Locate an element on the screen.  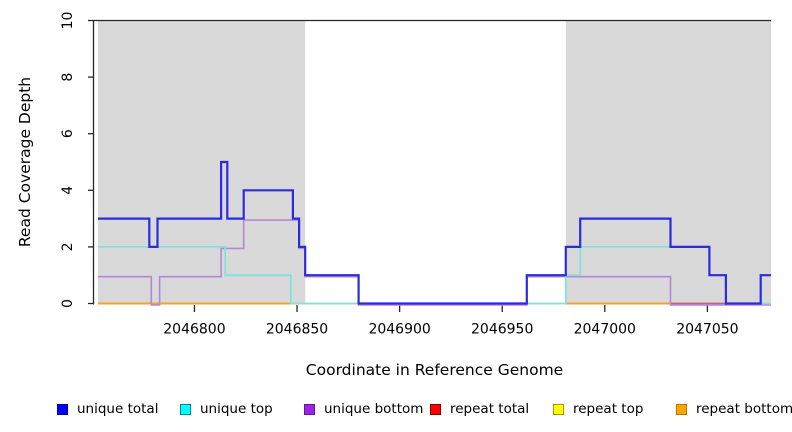
legend-item-unique-bottom: unique bottom is located at coordinates (363, 409).